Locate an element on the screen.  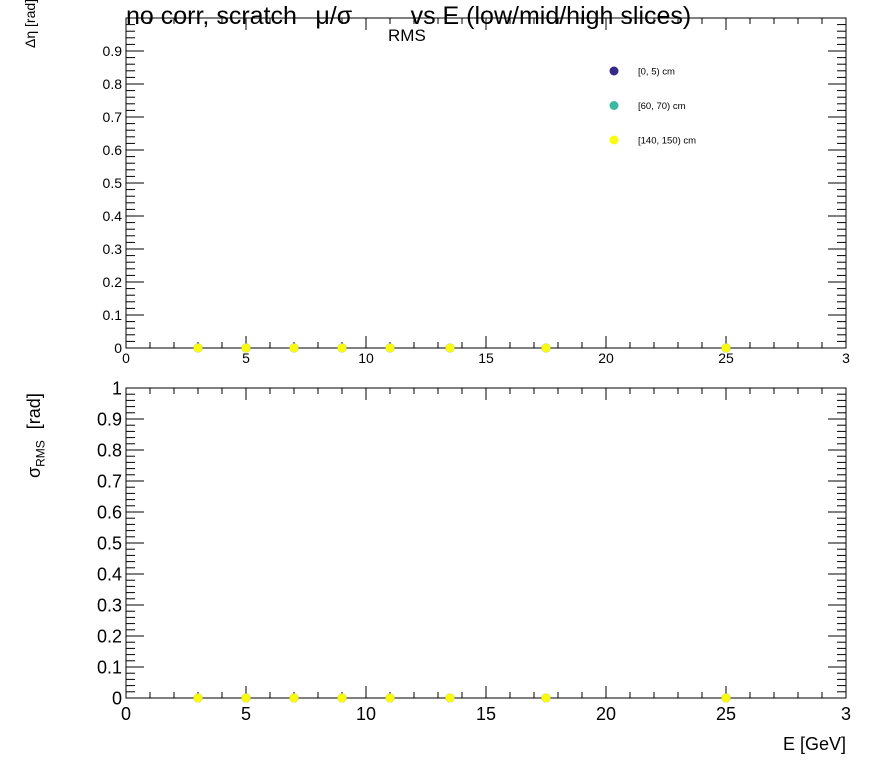
bottom-ylabel-subscript: RMS is located at coordinates (40, 453).